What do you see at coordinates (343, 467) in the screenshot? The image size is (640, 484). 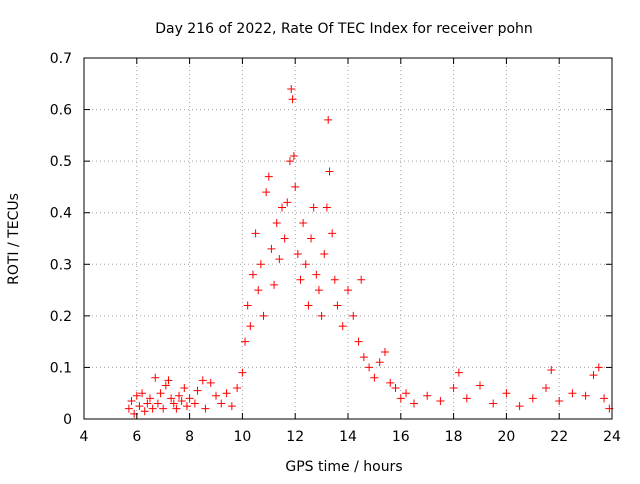 I see `x-axis-label: GPS time / hours` at bounding box center [343, 467].